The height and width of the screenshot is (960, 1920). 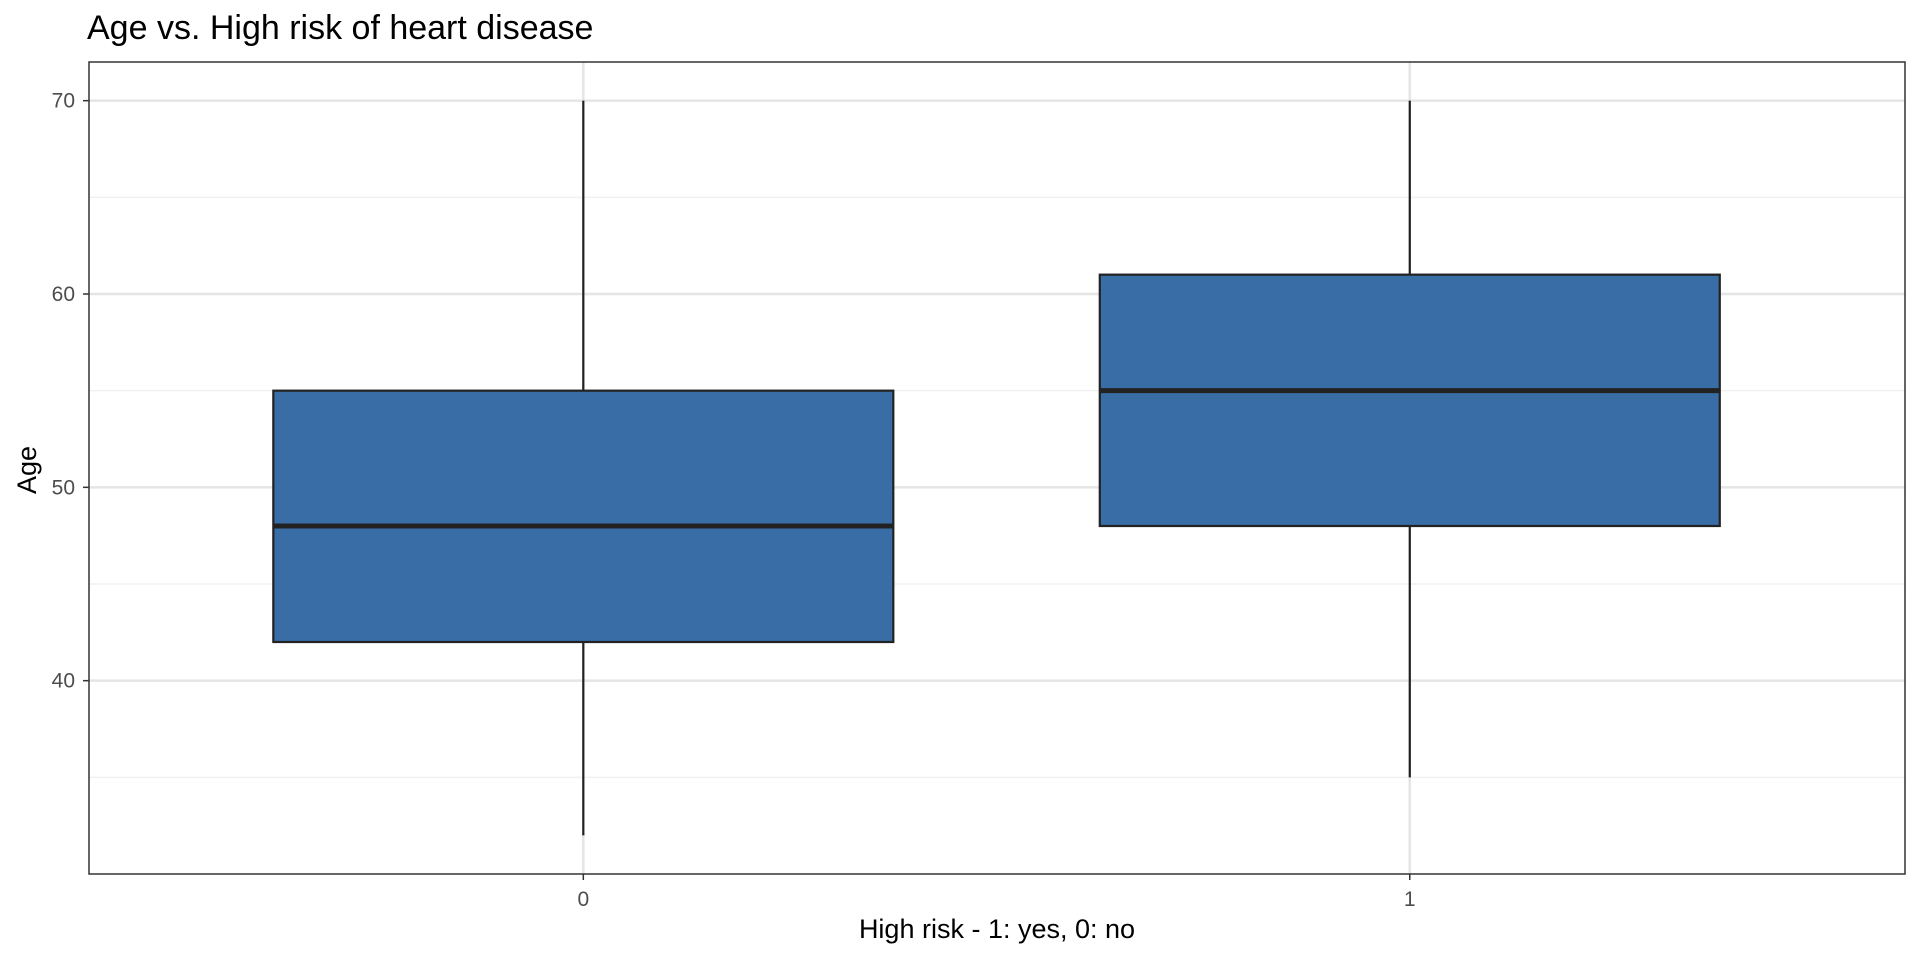 I want to click on y-axis-title: Age, so click(x=27, y=470).